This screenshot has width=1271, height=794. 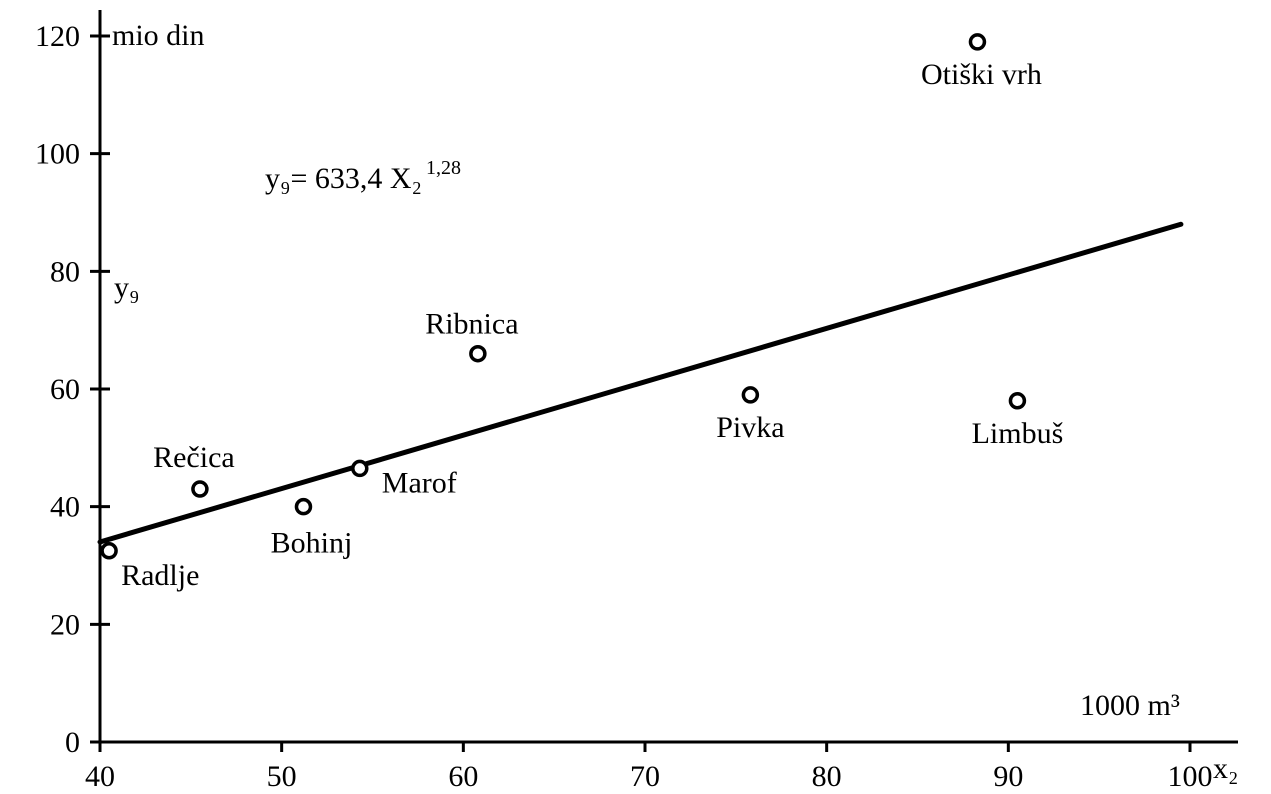 I want to click on y-tick-label: 0, so click(x=72, y=742).